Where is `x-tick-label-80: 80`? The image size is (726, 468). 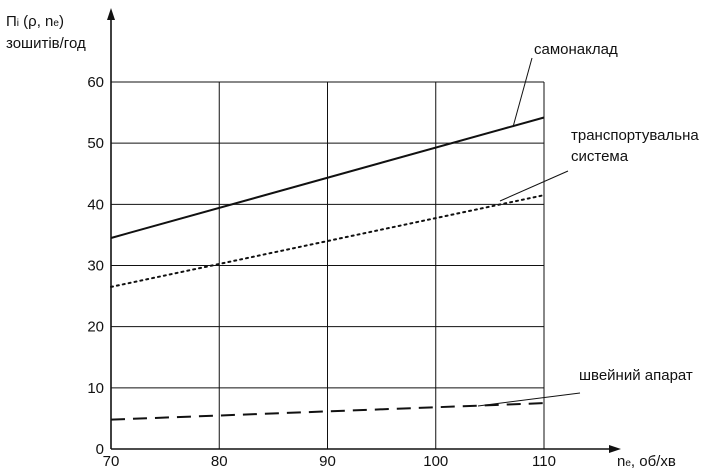 x-tick-label-80: 80 is located at coordinates (219, 460).